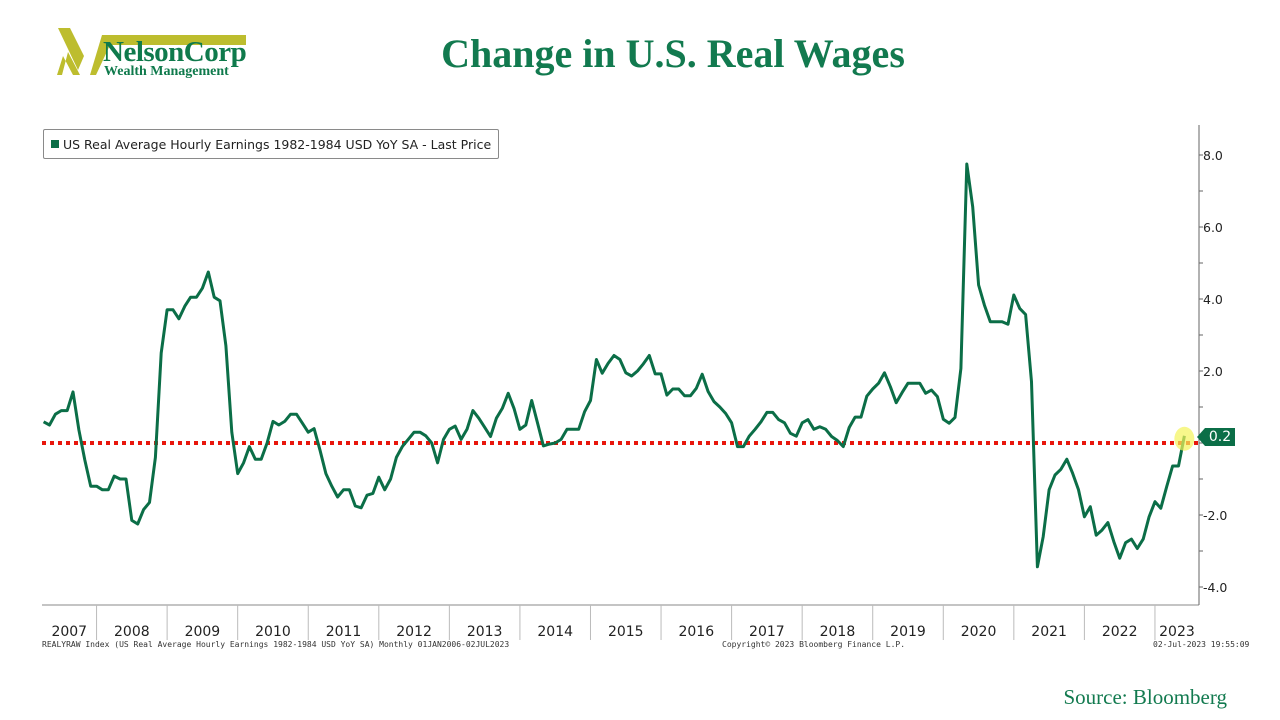  What do you see at coordinates (344, 632) in the screenshot?
I see `x-tick-label: 2011` at bounding box center [344, 632].